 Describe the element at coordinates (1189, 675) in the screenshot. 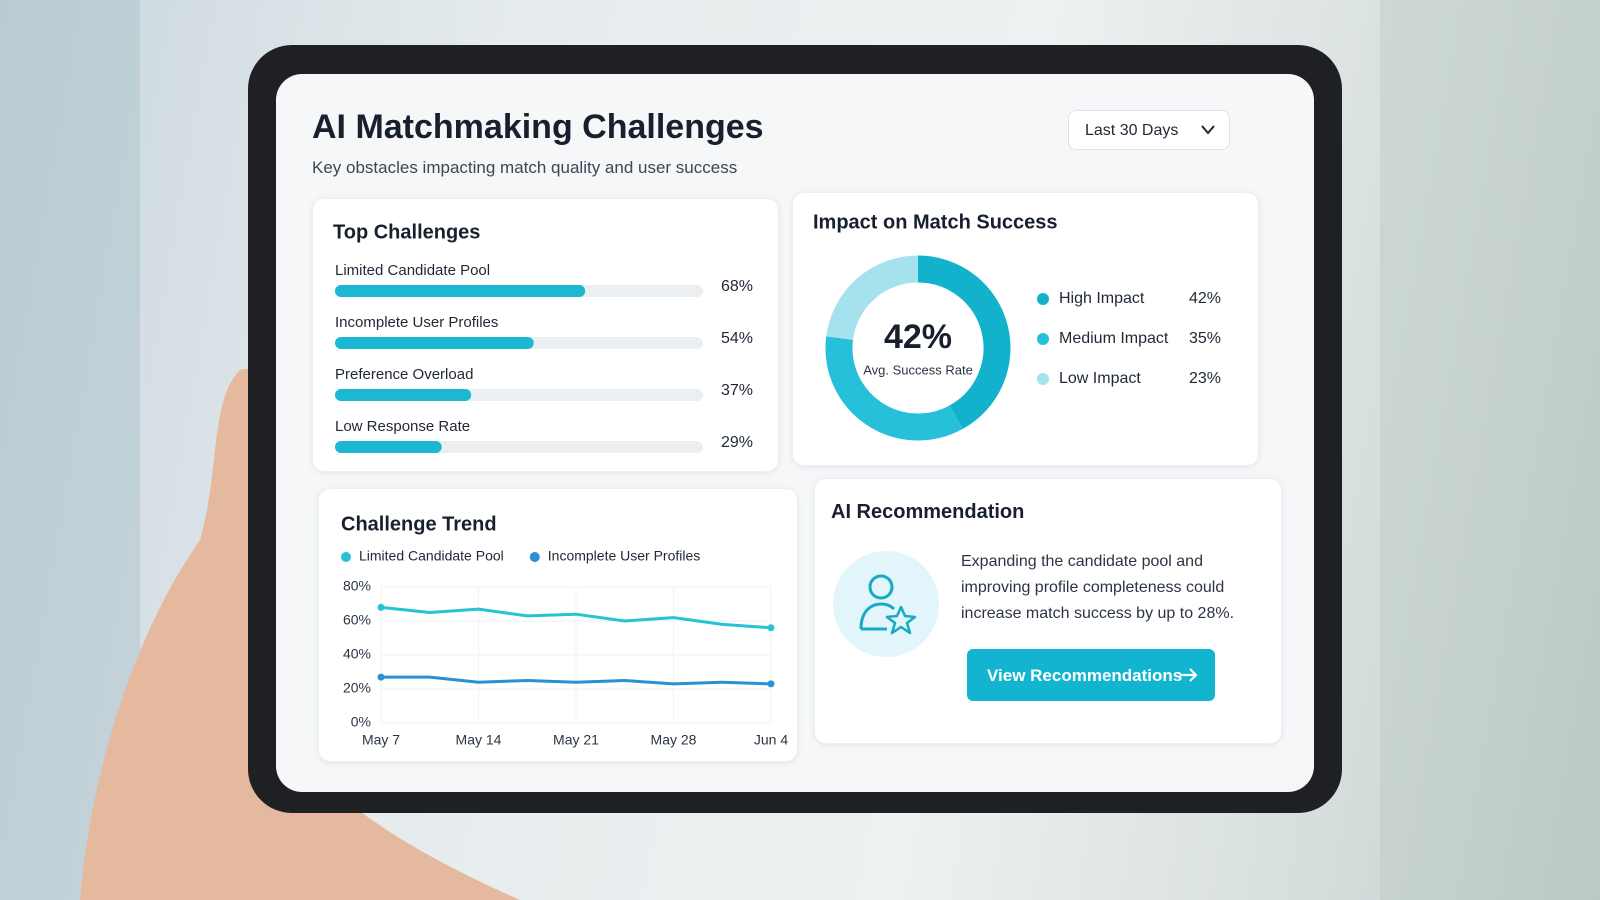

I see `arrow-icon` at that location.